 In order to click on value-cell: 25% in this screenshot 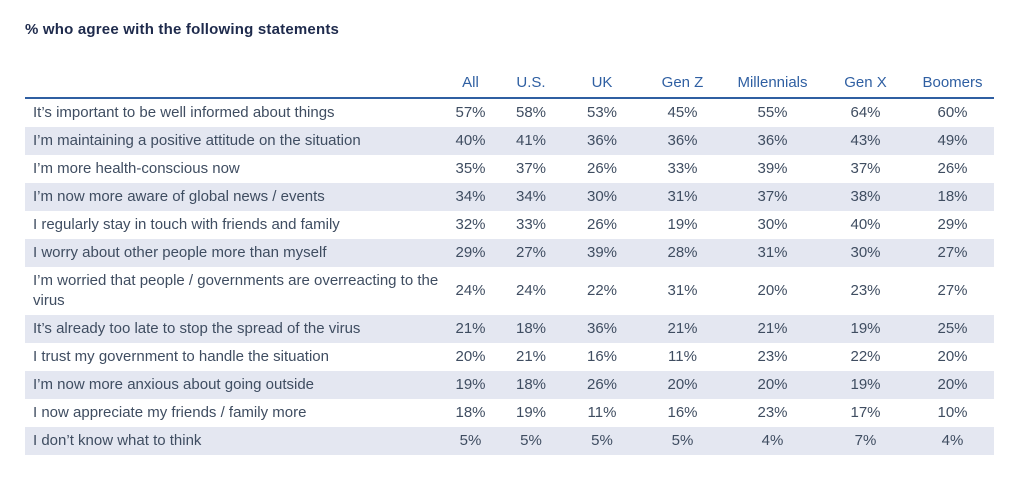, I will do `click(952, 328)`.